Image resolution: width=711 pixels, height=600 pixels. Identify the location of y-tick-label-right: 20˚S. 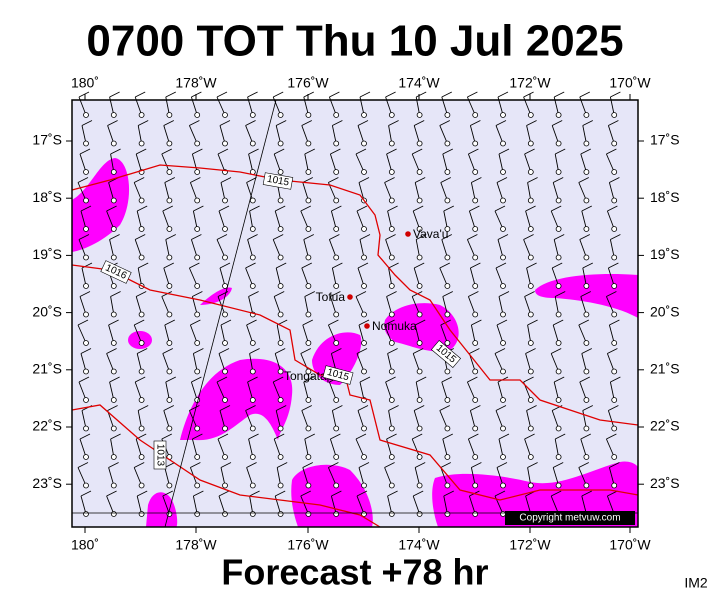
(665, 311).